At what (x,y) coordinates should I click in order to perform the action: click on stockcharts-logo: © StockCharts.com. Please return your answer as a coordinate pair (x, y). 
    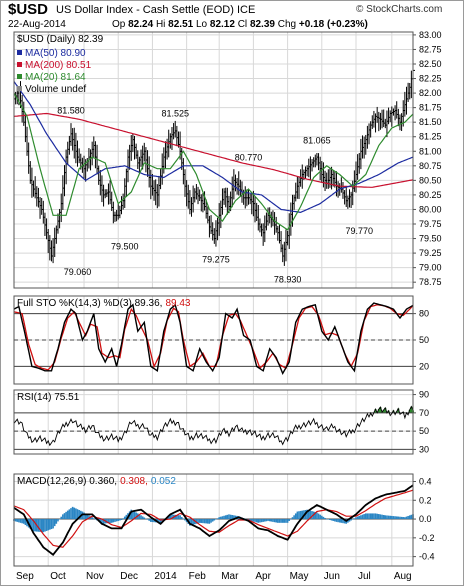
    Looking at the image, I should click on (399, 9).